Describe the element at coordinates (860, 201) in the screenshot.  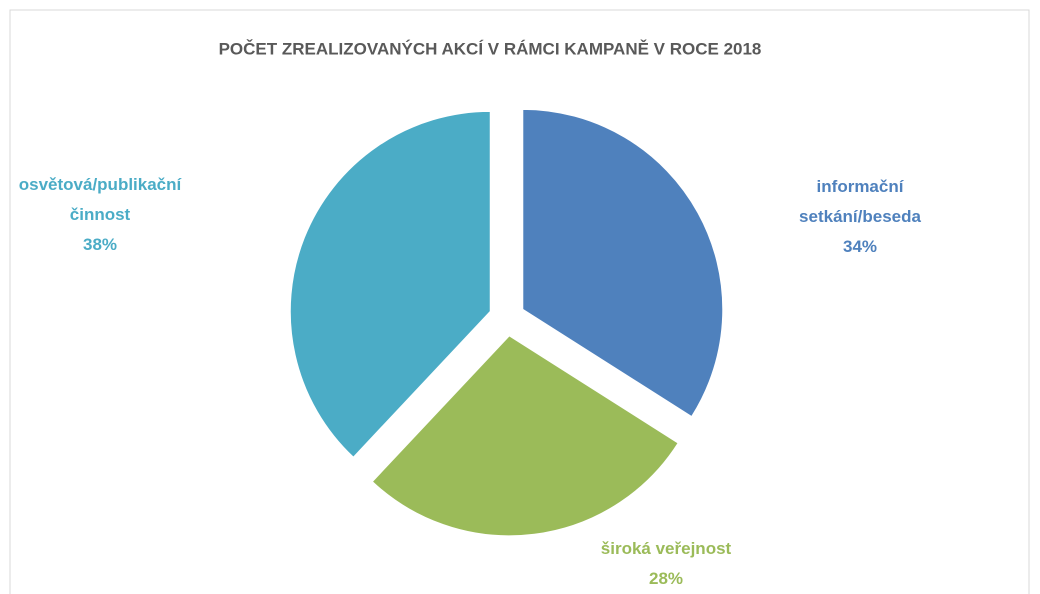
I see `category-label: informační setkání/beseda` at that location.